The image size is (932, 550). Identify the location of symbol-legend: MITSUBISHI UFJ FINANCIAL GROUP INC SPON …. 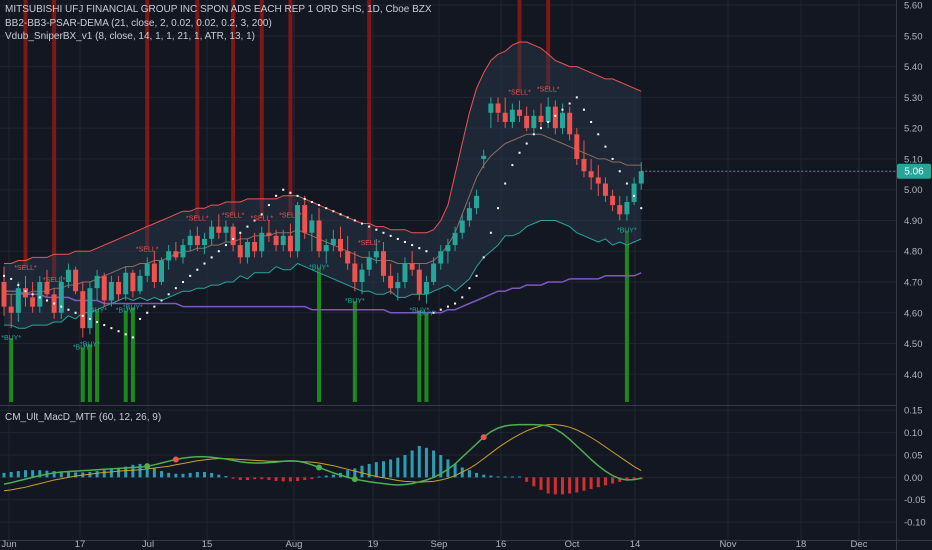
(218, 9).